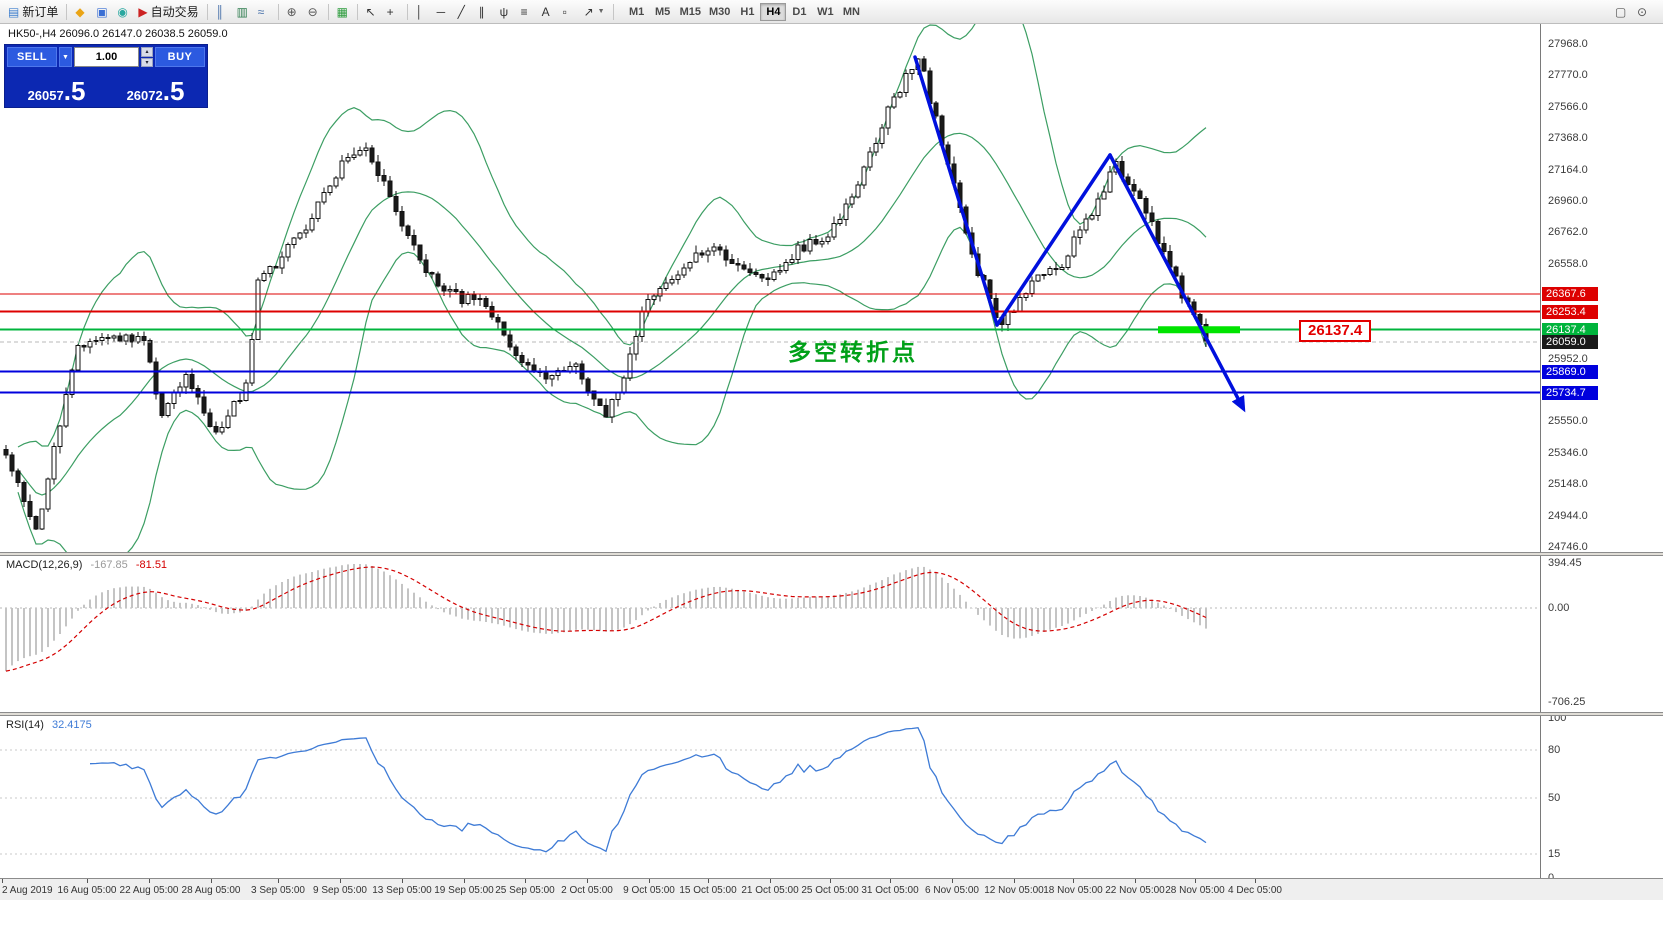 The image size is (1663, 951). I want to click on time-axis-label: 22 Nov 05:00, so click(1135, 890).